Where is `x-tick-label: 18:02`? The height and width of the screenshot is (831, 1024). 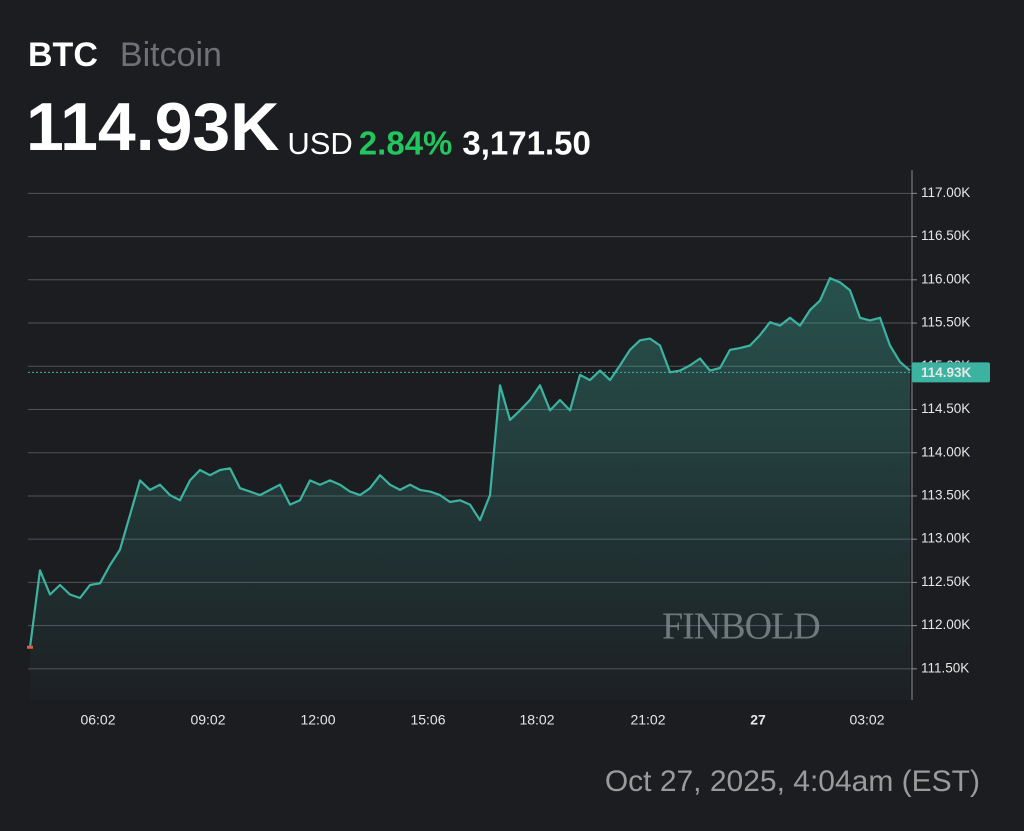
x-tick-label: 18:02 is located at coordinates (536, 720).